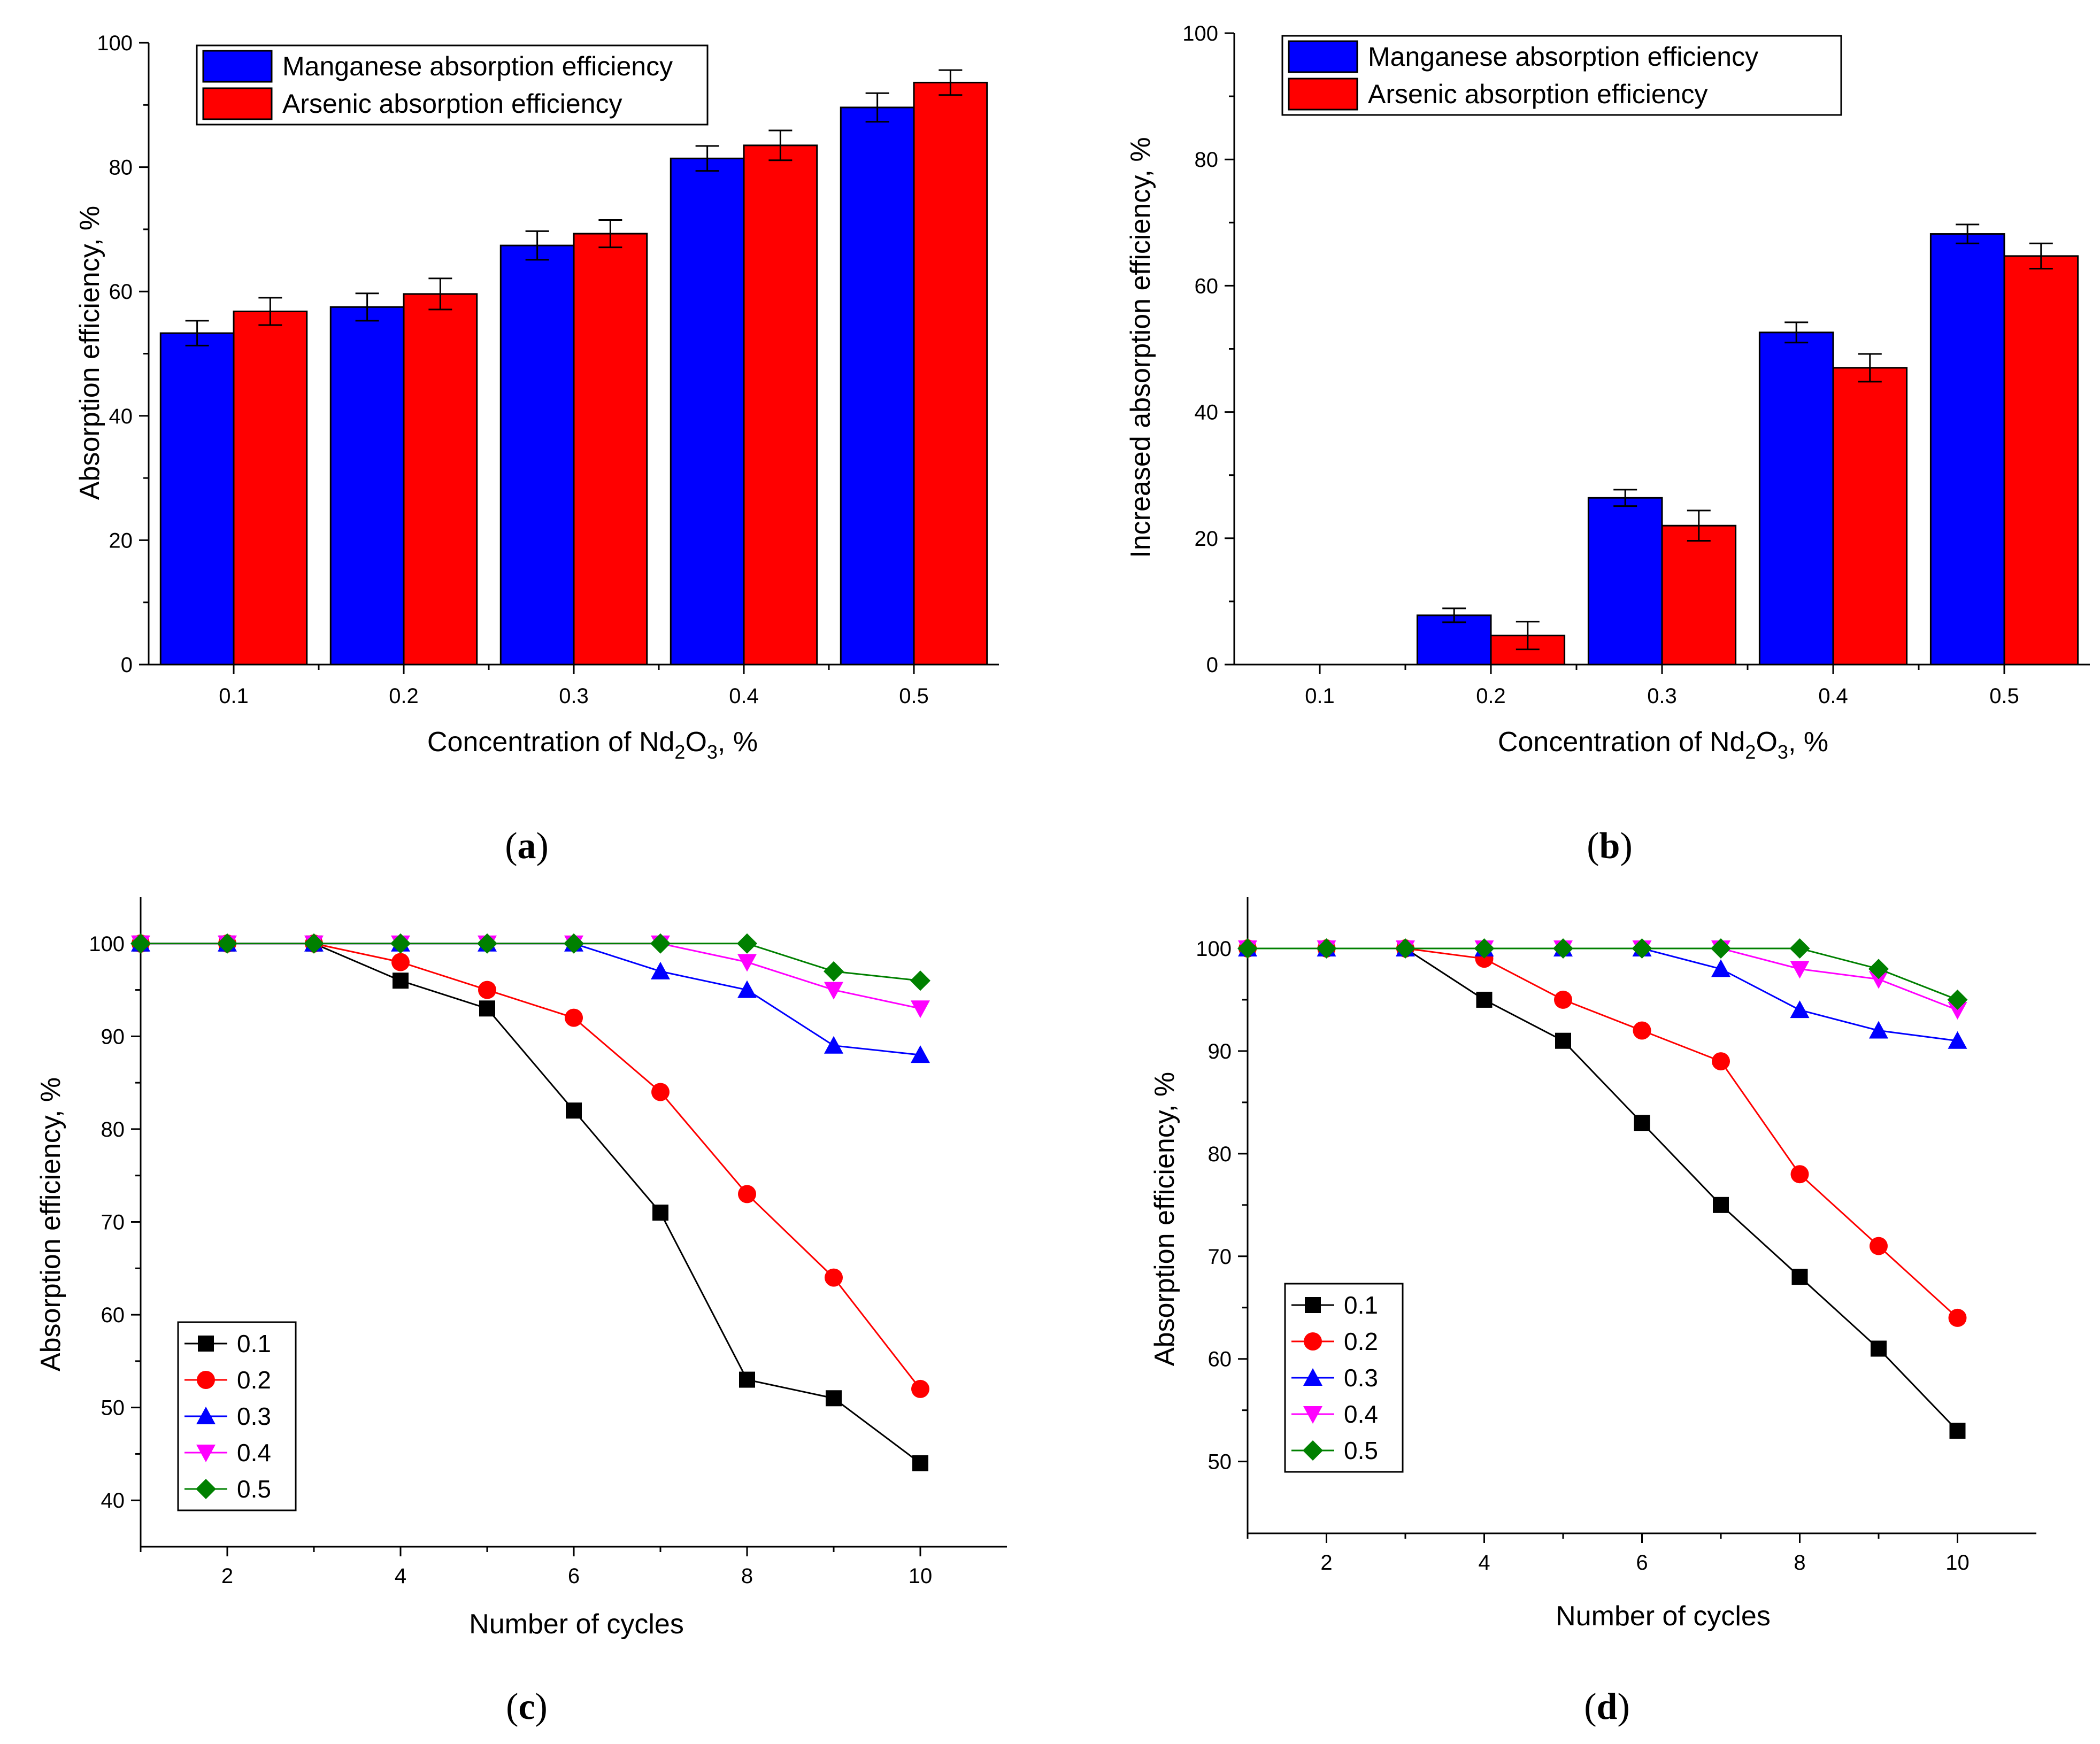 The height and width of the screenshot is (1744, 2100). Describe the element at coordinates (1220, 1462) in the screenshot. I see `y-tick-label: 50` at that location.